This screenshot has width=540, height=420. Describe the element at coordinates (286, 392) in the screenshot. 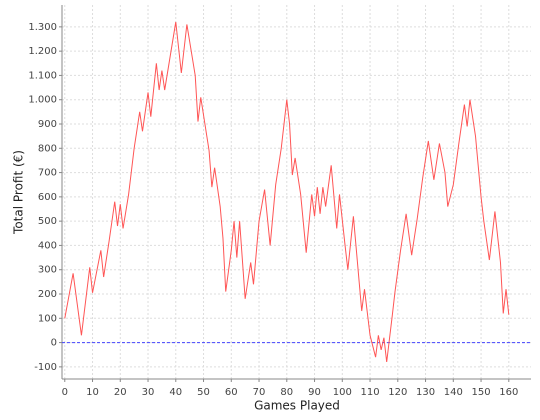

I see `x-tick-label: 80` at that location.